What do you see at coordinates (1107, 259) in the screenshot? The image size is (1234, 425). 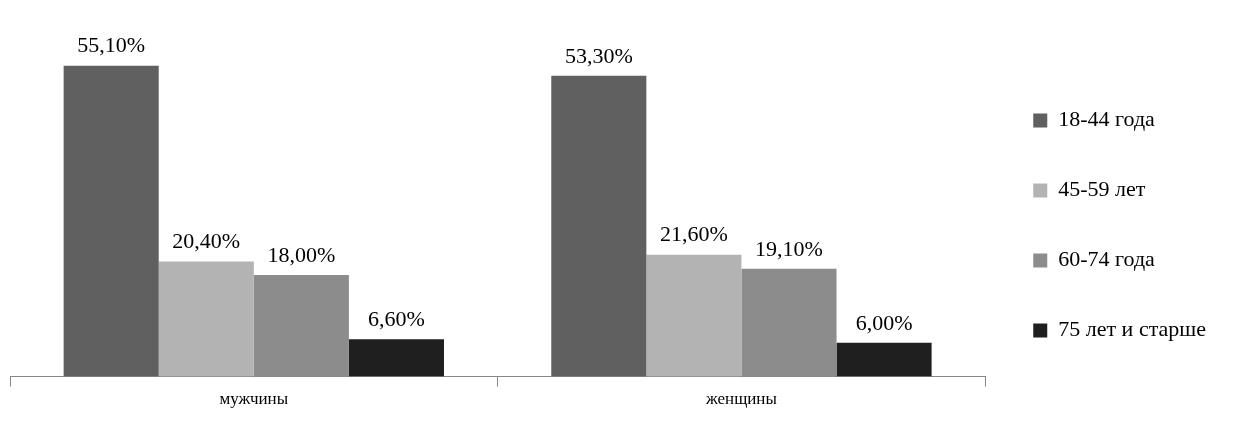 I see `legend-label: 60-74 года` at bounding box center [1107, 259].